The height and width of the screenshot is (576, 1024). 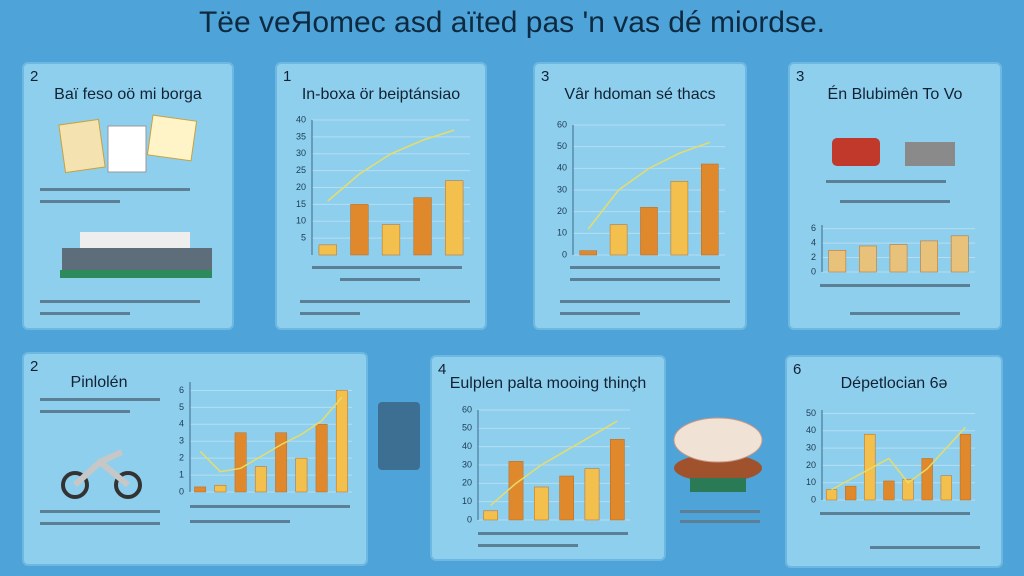 I want to click on y-tick-label: 25, so click(x=301, y=170).